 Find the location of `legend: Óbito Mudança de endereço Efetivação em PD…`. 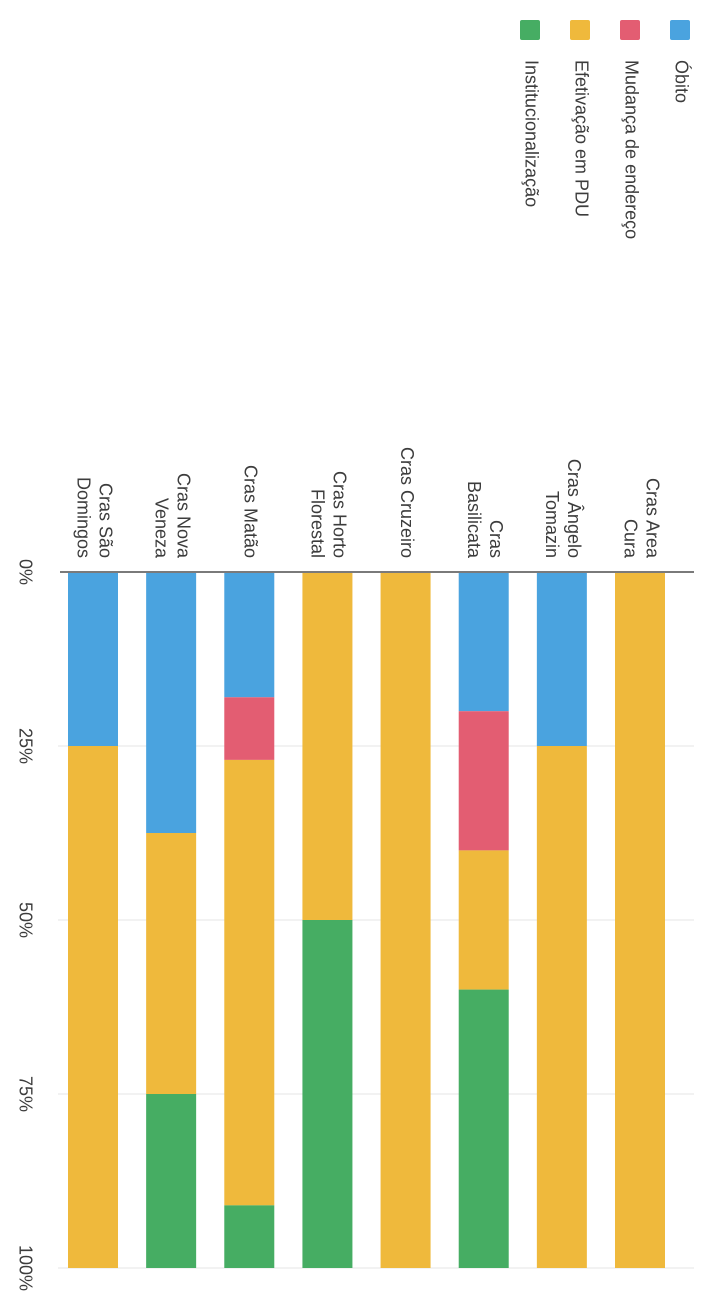

legend: Óbito Mudança de endereço Efetivação em PD… is located at coordinates (606, 129).